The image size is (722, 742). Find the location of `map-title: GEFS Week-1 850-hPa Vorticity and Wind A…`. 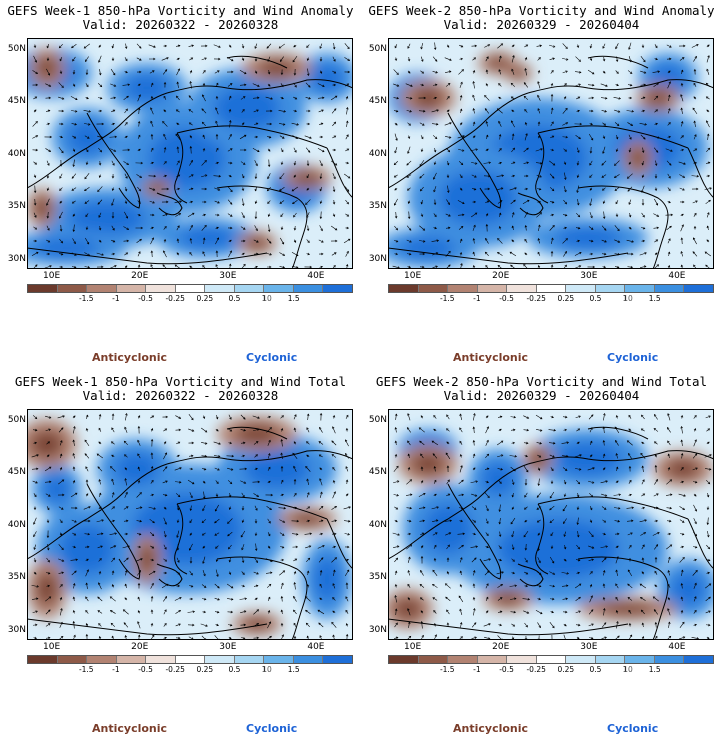

map-title: GEFS Week-1 850-hPa Vorticity and Wind A… is located at coordinates (180, 10).